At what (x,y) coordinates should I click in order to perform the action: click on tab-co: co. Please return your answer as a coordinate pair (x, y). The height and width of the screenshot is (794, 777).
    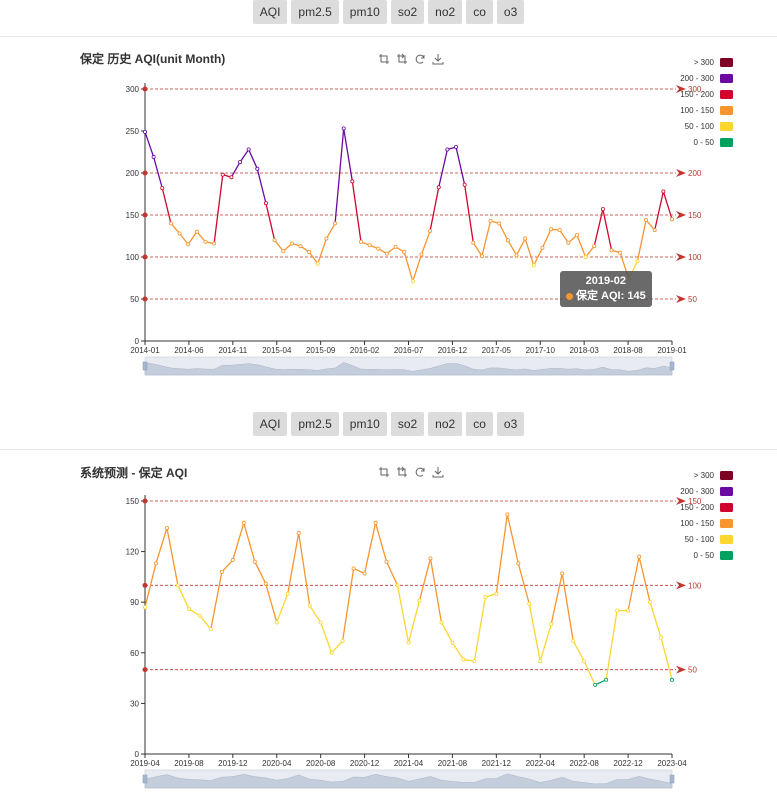
    Looking at the image, I should click on (479, 12).